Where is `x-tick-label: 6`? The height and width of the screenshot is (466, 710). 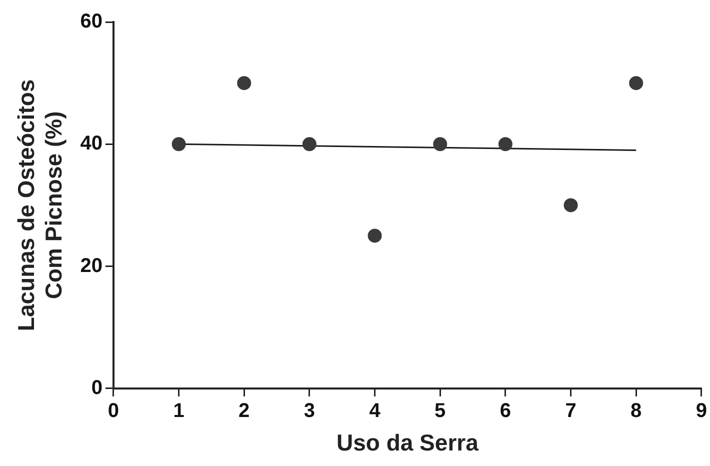
x-tick-label: 6 is located at coordinates (506, 411).